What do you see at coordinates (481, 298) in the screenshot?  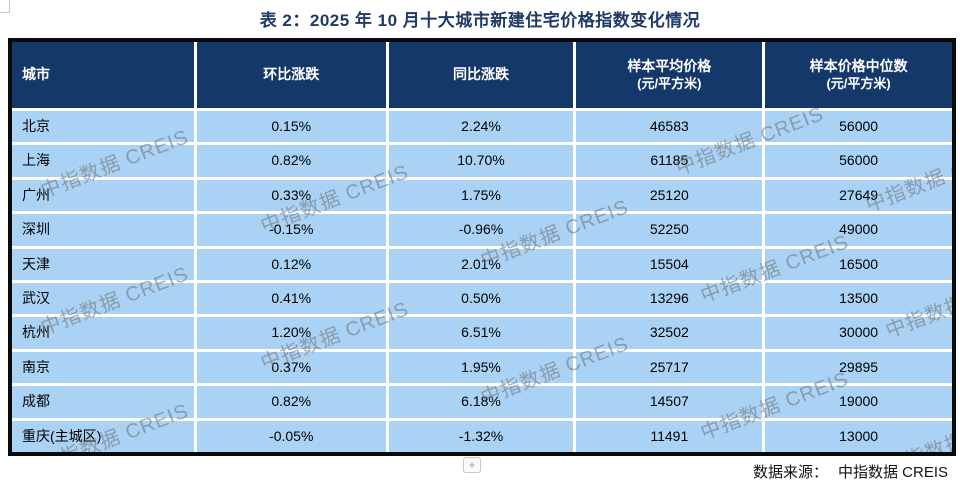 I see `value-cell: 0.50%` at bounding box center [481, 298].